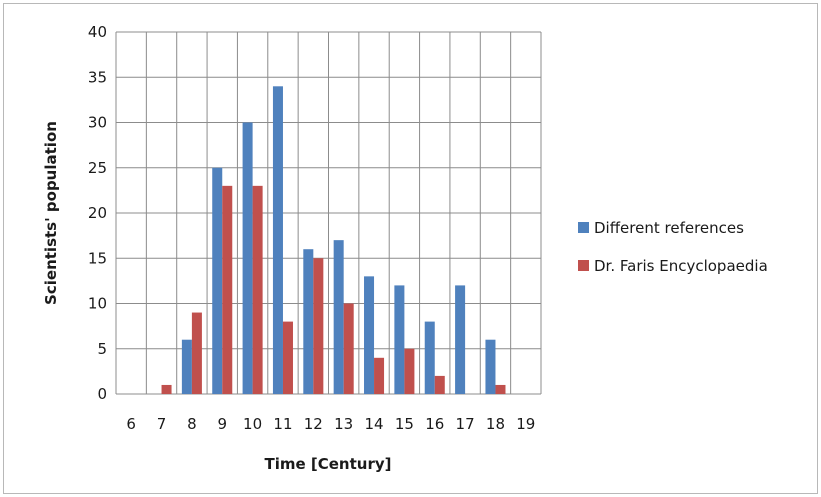 The width and height of the screenshot is (821, 497). What do you see at coordinates (97, 258) in the screenshot?
I see `y-tick-label: 15` at bounding box center [97, 258].